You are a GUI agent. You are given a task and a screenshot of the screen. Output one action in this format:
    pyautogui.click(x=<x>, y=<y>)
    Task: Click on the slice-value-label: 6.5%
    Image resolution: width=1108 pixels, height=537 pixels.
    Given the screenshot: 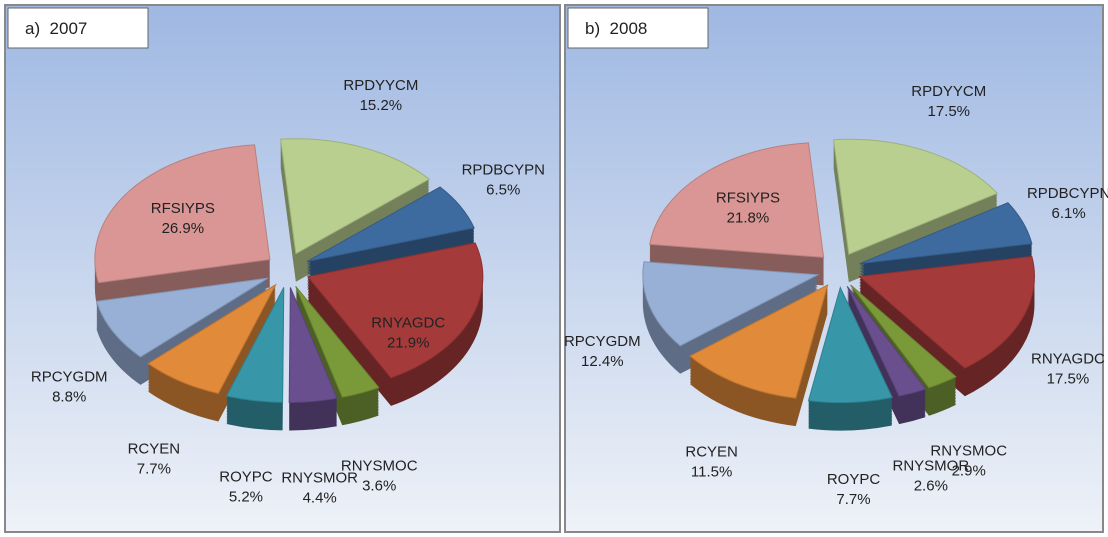 What is the action you would take?
    pyautogui.click(x=503, y=190)
    